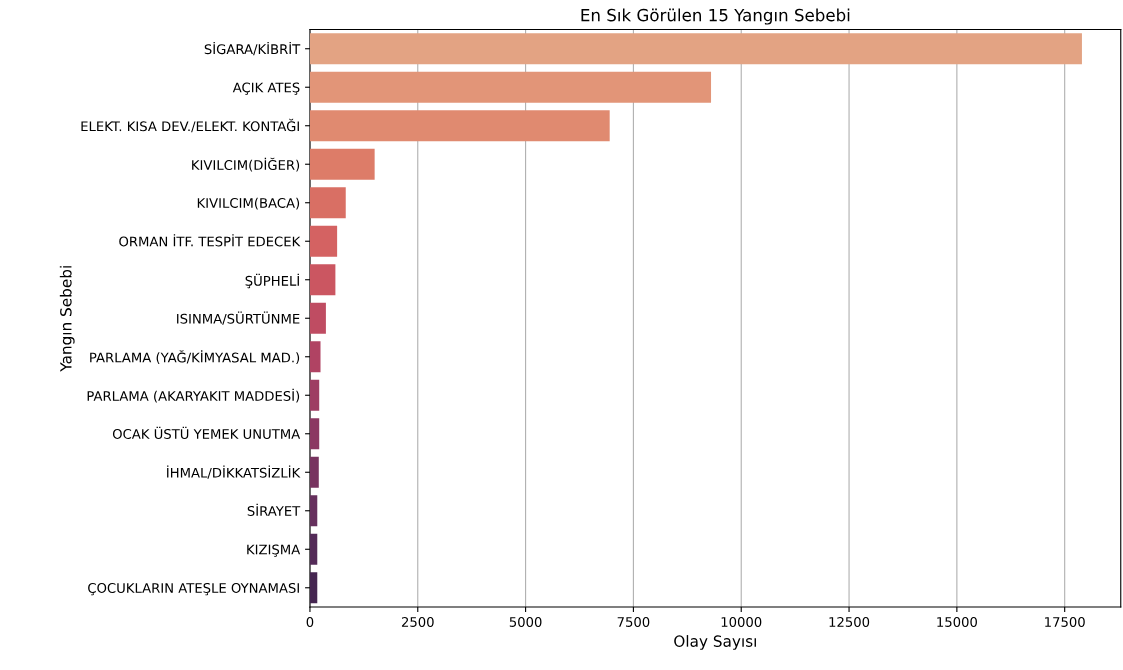 This screenshot has width=1123, height=670. Describe the element at coordinates (633, 621) in the screenshot. I see `x-tick-label: 7500` at that location.